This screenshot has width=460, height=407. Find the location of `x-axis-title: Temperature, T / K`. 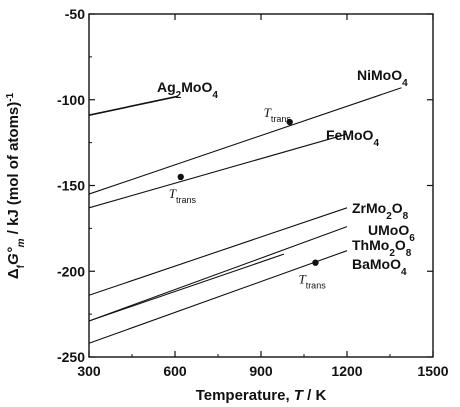

x-axis-title: Temperature, T / K is located at coordinates (261, 395).